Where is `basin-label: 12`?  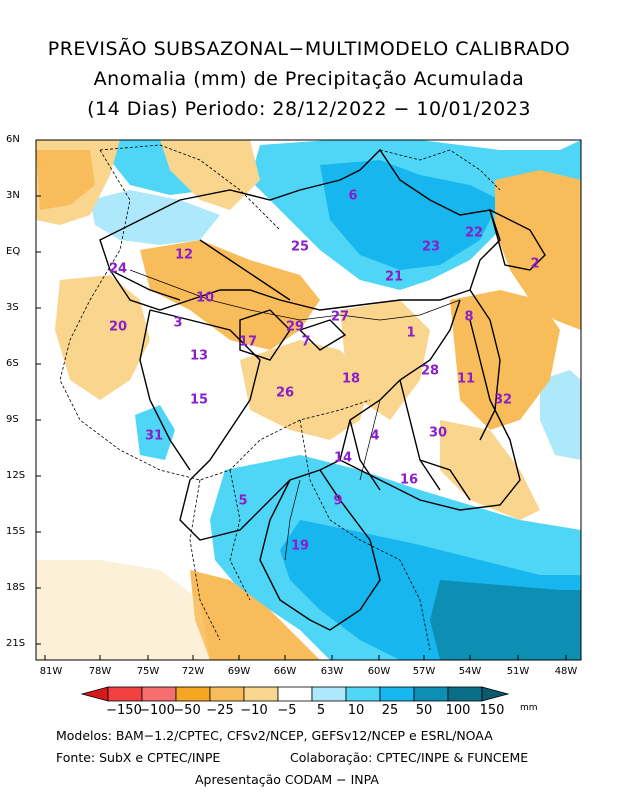 basin-label: 12 is located at coordinates (184, 255).